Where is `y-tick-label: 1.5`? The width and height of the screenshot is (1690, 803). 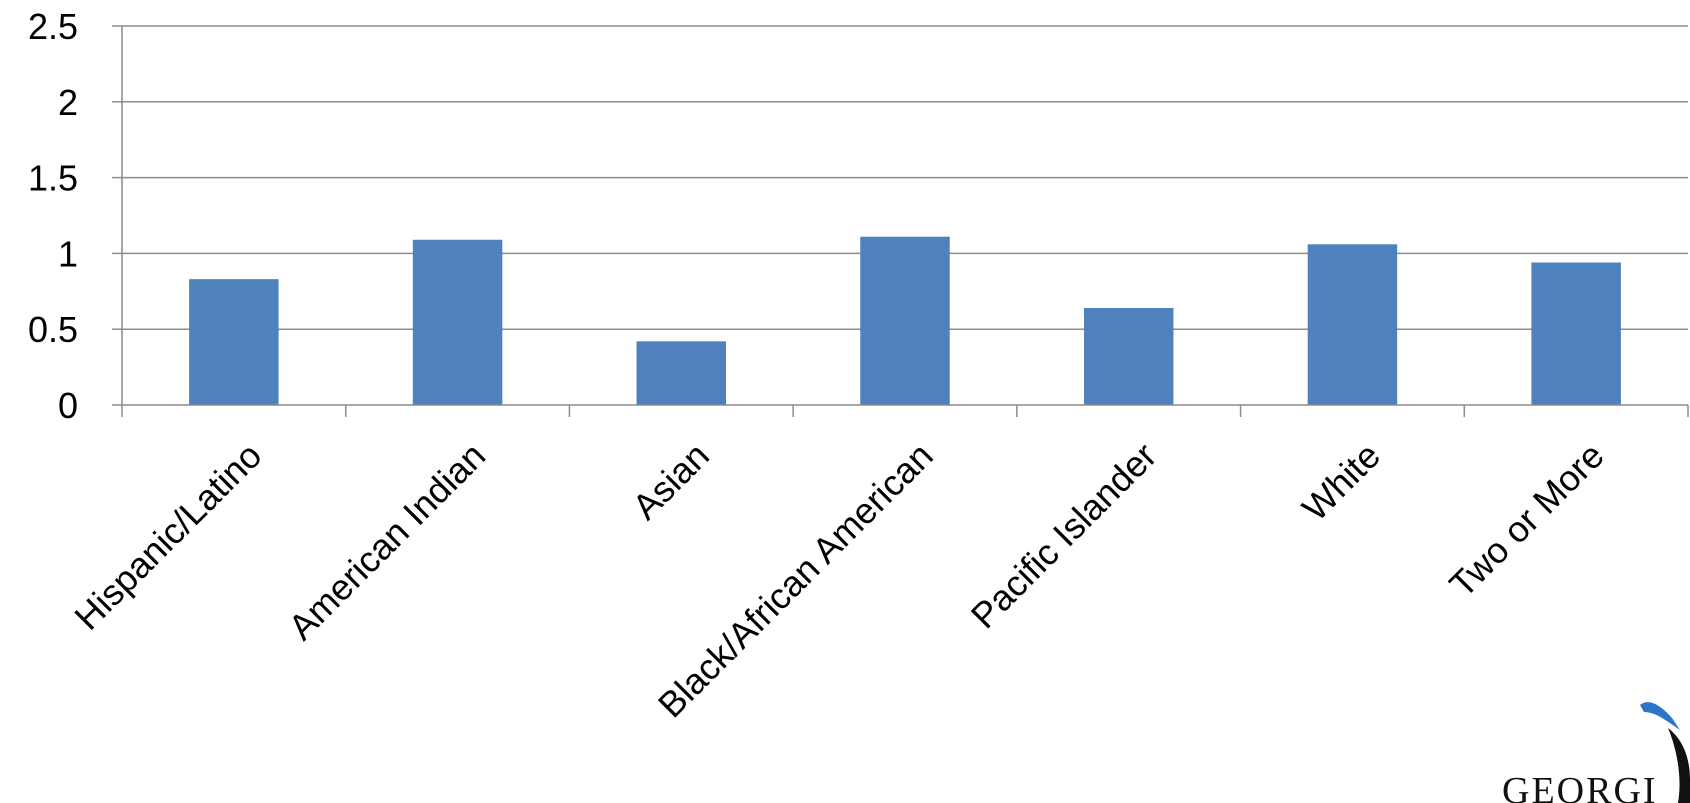
y-tick-label: 1.5 is located at coordinates (53, 178).